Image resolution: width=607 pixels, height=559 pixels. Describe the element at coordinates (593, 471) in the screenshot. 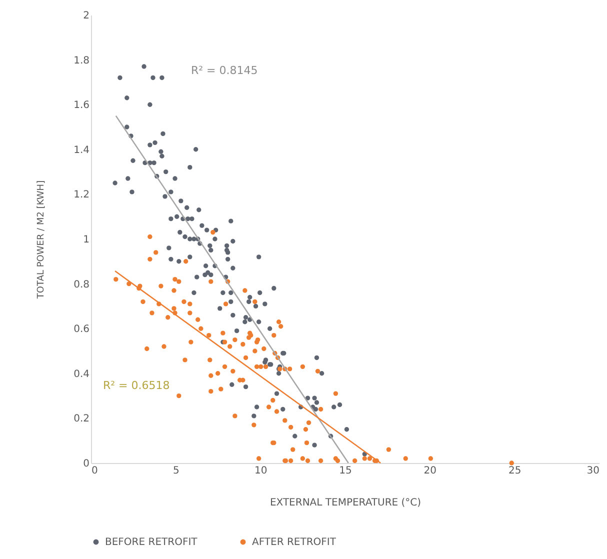

I see `x-tick-label: 30` at that location.